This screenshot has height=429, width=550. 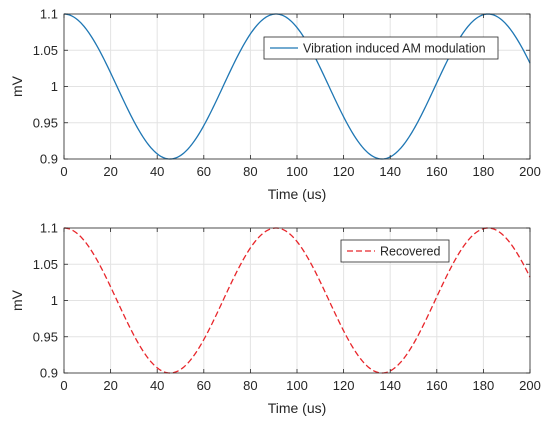 I want to click on legend: Recovered, so click(x=395, y=251).